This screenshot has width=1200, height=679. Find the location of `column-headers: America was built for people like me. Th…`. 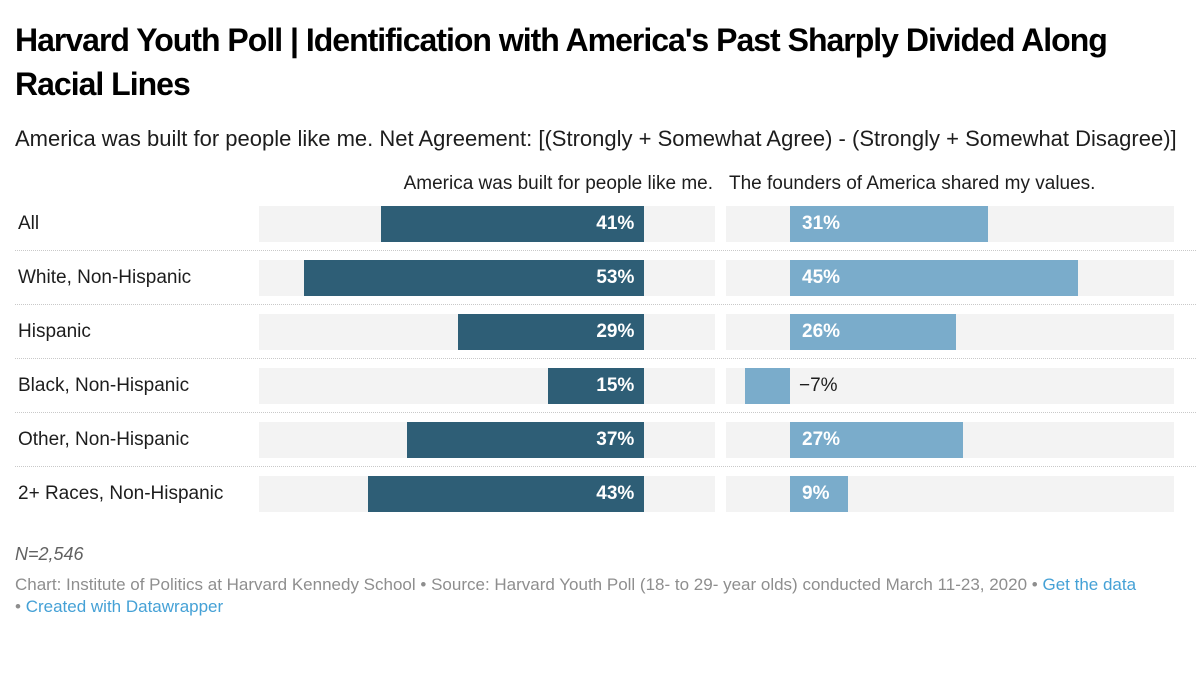

column-headers: America was built for people like me. Th… is located at coordinates (600, 184).